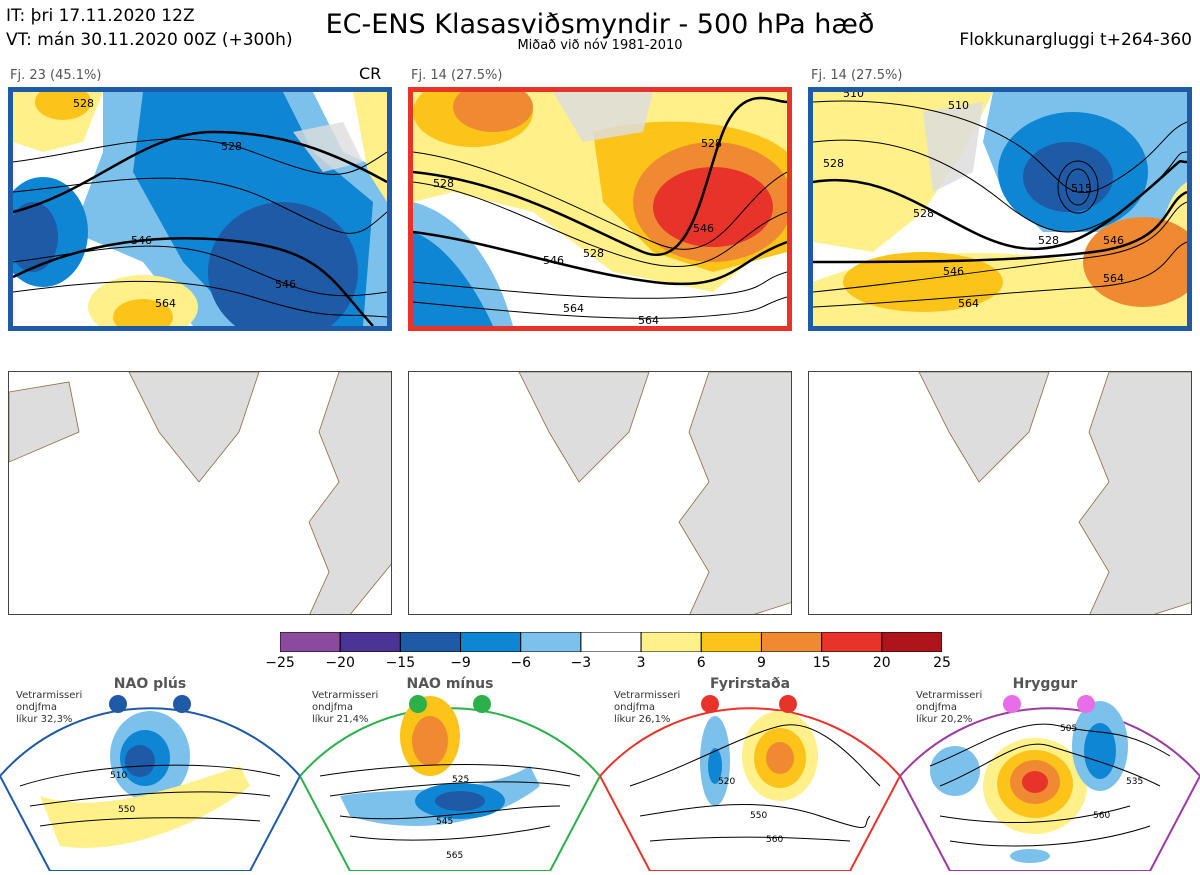  What do you see at coordinates (647, 707) in the screenshot?
I see `regime-note: Vetrarmisseri ondjfma líkur 26,1%` at bounding box center [647, 707].